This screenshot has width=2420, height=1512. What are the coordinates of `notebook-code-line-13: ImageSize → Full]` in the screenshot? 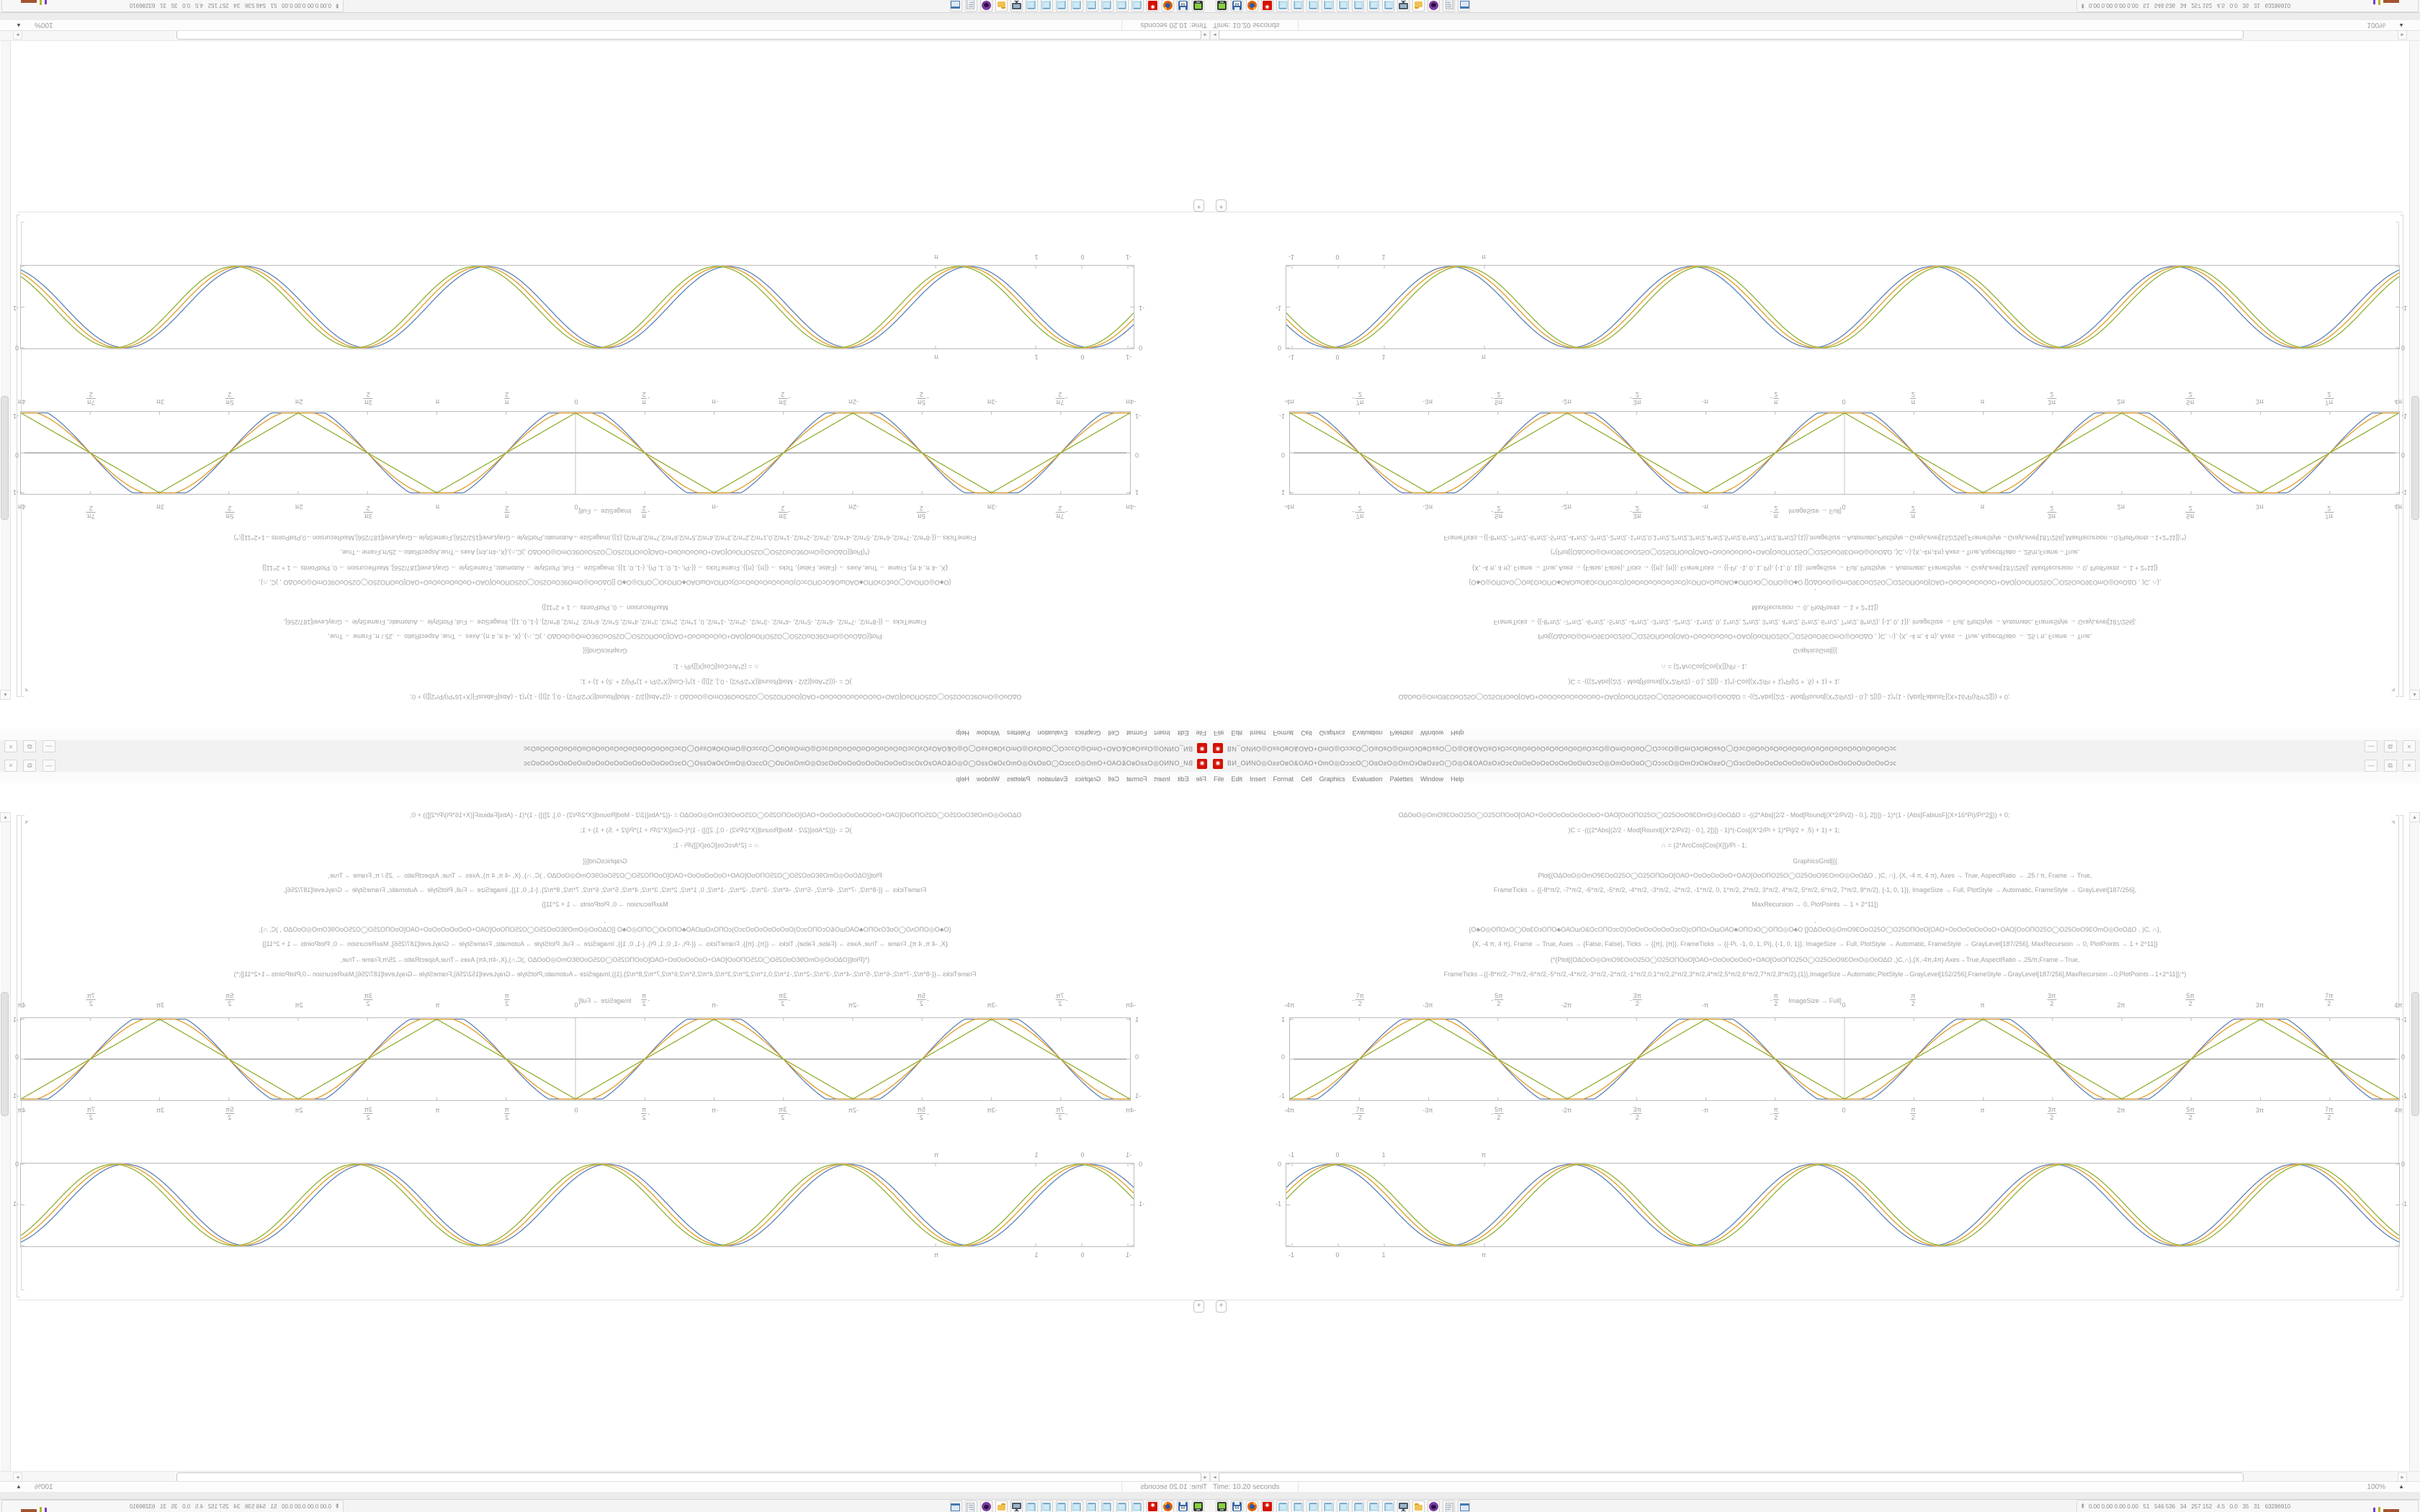 It's located at (1815, 1000).